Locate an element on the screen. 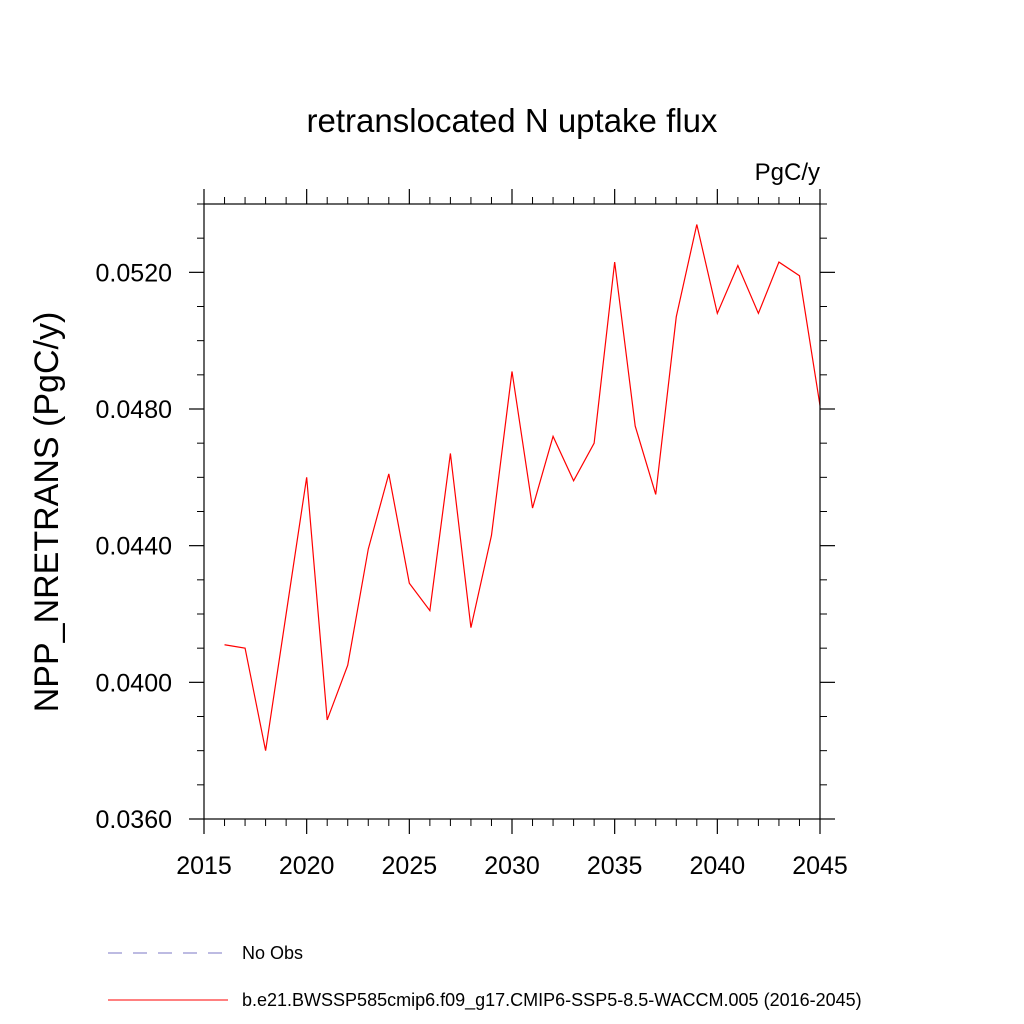 Image resolution: width=1024 pixels, height=1024 pixels. x-tick-label: 2025 is located at coordinates (410, 866).